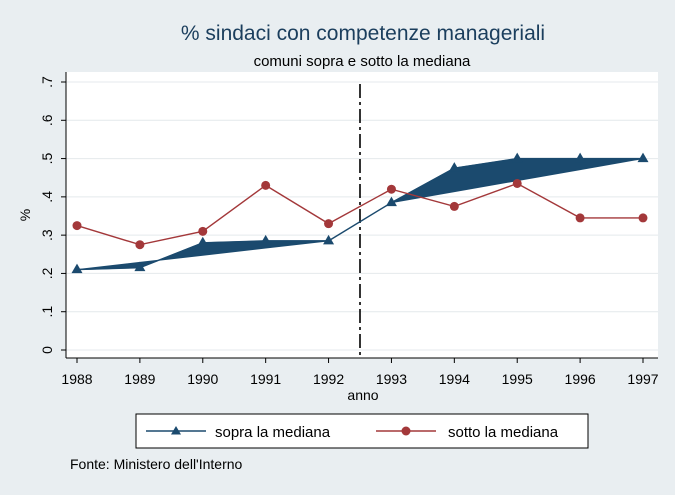 This screenshot has height=495, width=675. I want to click on y-axis-title: %, so click(25, 215).